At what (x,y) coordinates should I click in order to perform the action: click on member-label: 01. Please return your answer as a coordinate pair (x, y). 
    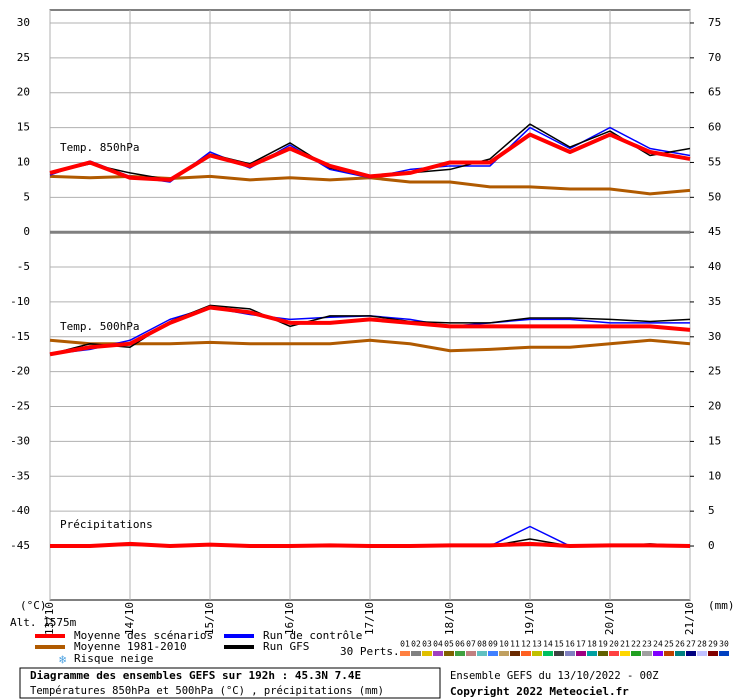
    Looking at the image, I should click on (405, 644).